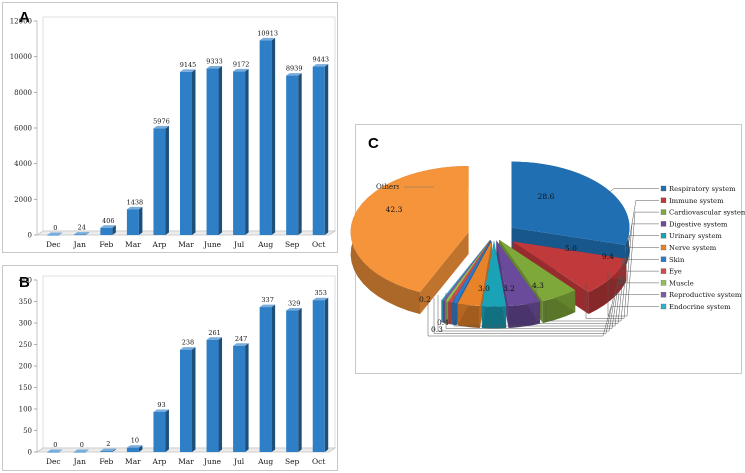  What do you see at coordinates (214, 333) in the screenshot?
I see `bar-value-label: 261` at bounding box center [214, 333].